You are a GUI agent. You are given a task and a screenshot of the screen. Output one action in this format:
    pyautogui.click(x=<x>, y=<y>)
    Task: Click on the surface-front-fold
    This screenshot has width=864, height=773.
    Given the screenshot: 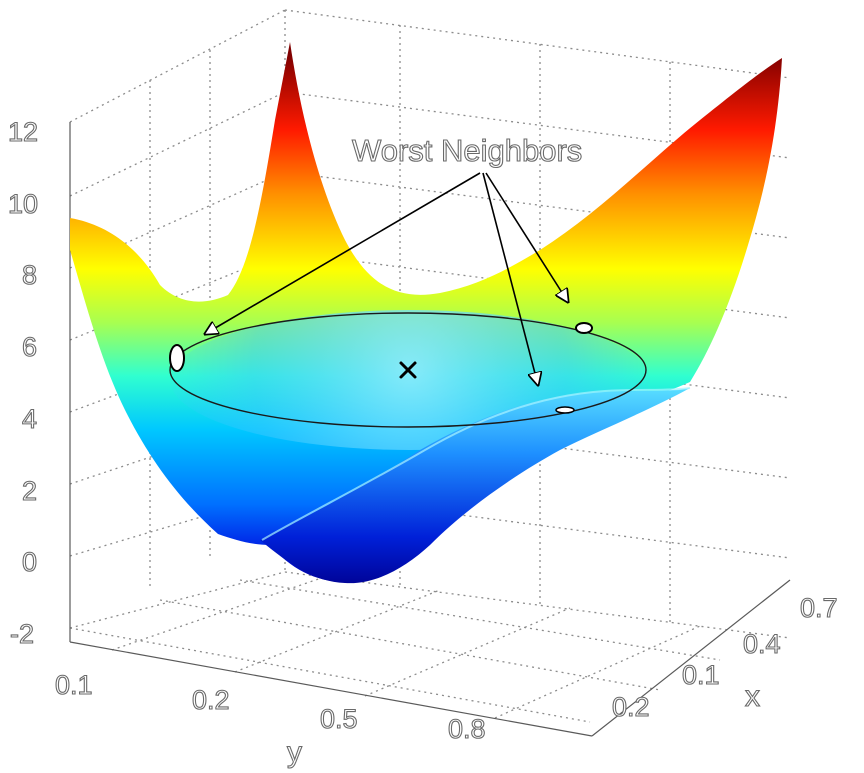 What is the action you would take?
    pyautogui.click(x=475, y=486)
    